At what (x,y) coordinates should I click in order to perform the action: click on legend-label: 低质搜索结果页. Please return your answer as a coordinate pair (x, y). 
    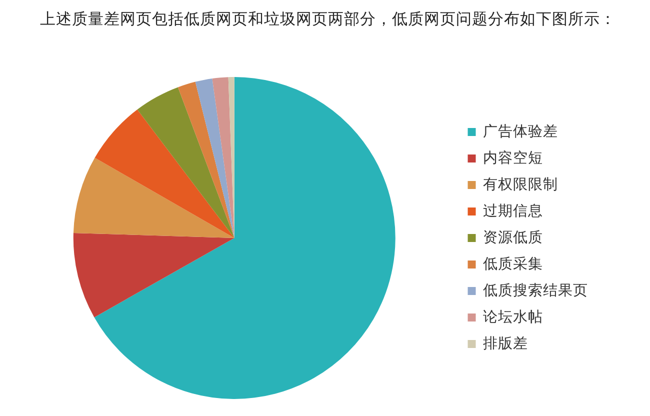
    Looking at the image, I should click on (535, 290).